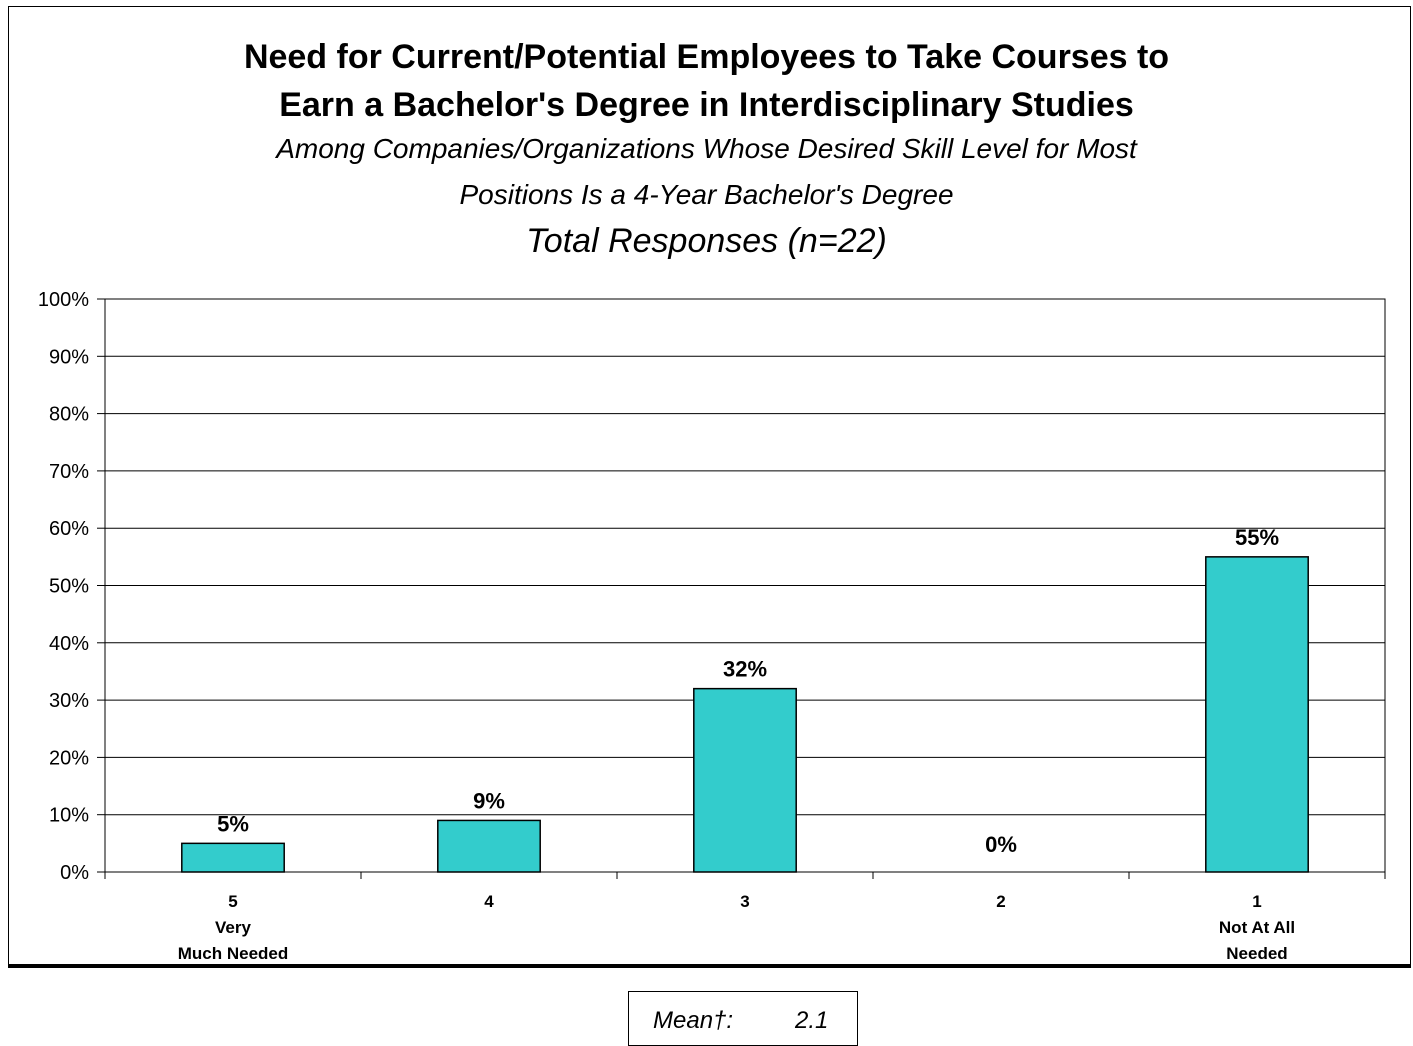 Image resolution: width=1413 pixels, height=1046 pixels. Describe the element at coordinates (69, 472) in the screenshot. I see `y-tick-label: 70%` at that location.